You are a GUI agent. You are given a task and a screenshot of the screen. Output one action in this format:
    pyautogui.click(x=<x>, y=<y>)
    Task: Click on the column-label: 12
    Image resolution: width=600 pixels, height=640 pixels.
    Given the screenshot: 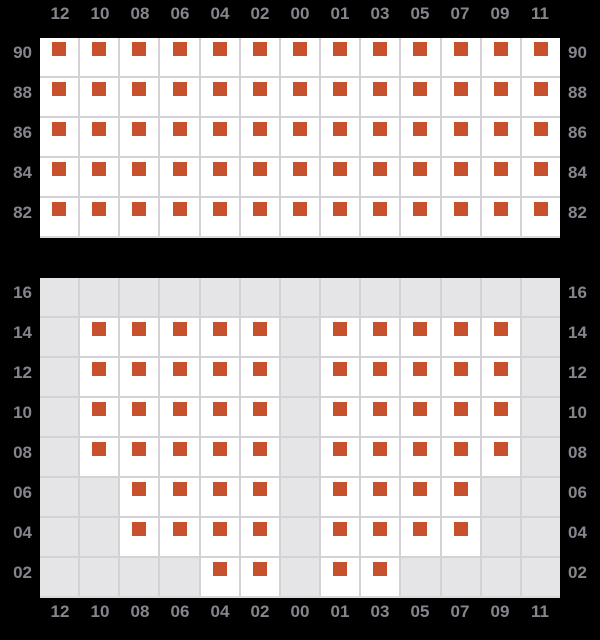 What is the action you would take?
    pyautogui.click(x=60, y=13)
    